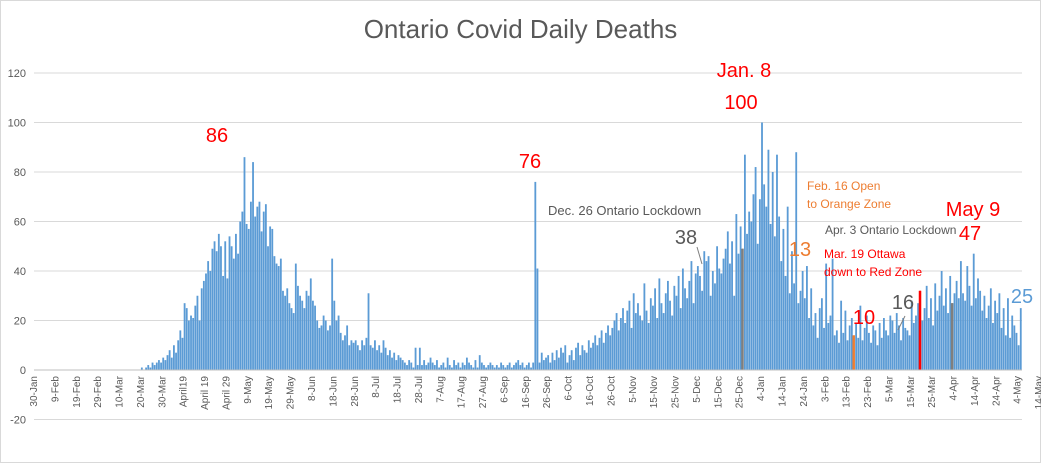 This screenshot has width=1041, height=463. What do you see at coordinates (248, 390) in the screenshot?
I see `x-tick-label: 9-May` at bounding box center [248, 390].